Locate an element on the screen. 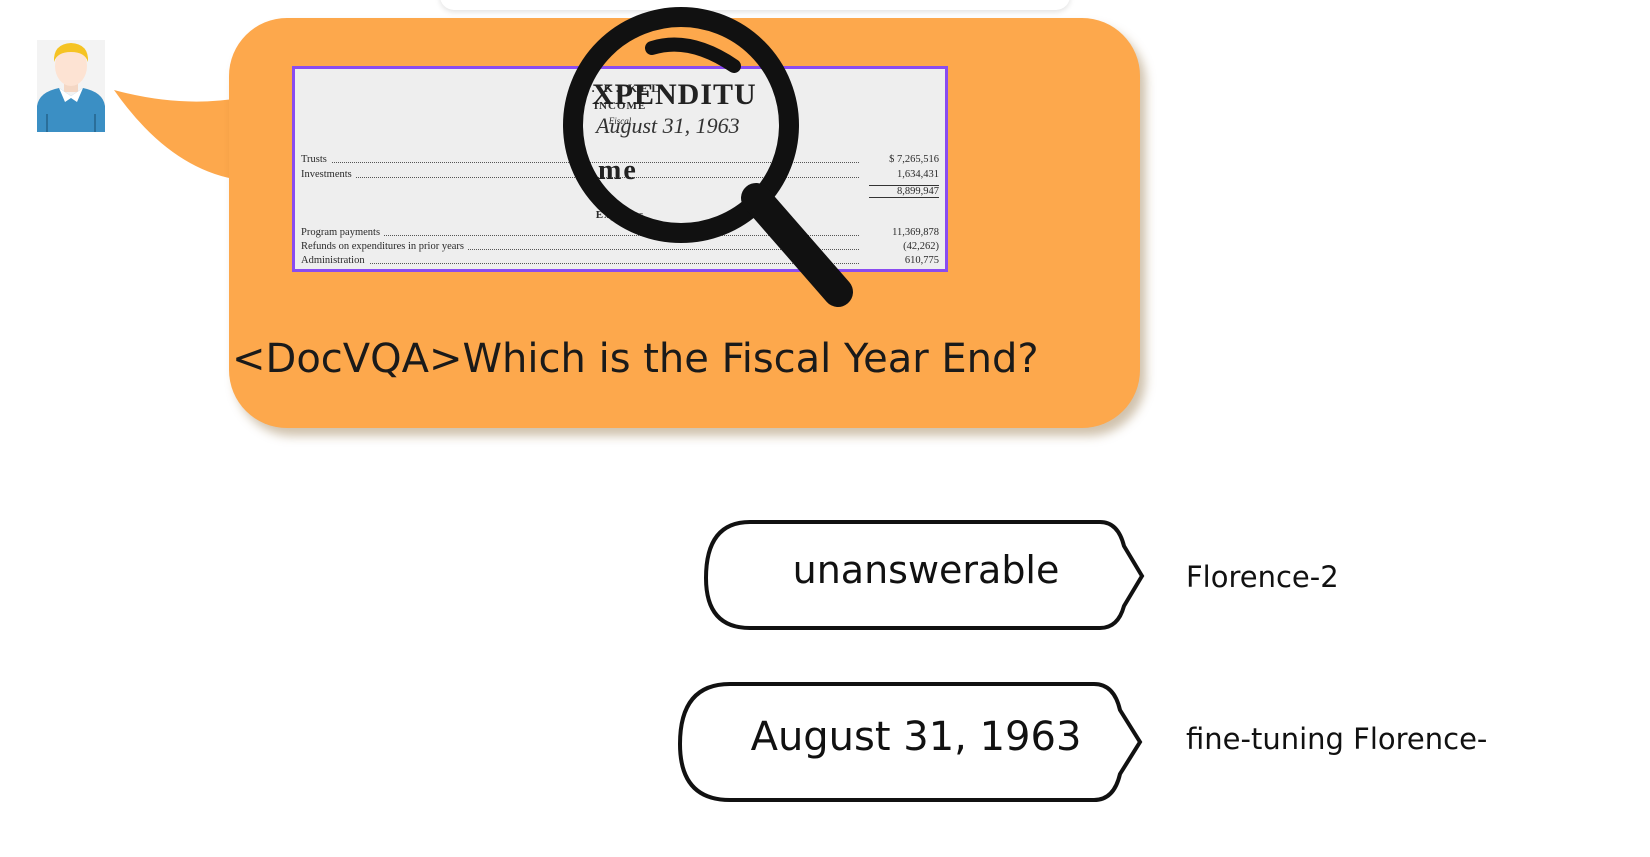  model-label: fine-tuning Florence- is located at coordinates (1337, 739).